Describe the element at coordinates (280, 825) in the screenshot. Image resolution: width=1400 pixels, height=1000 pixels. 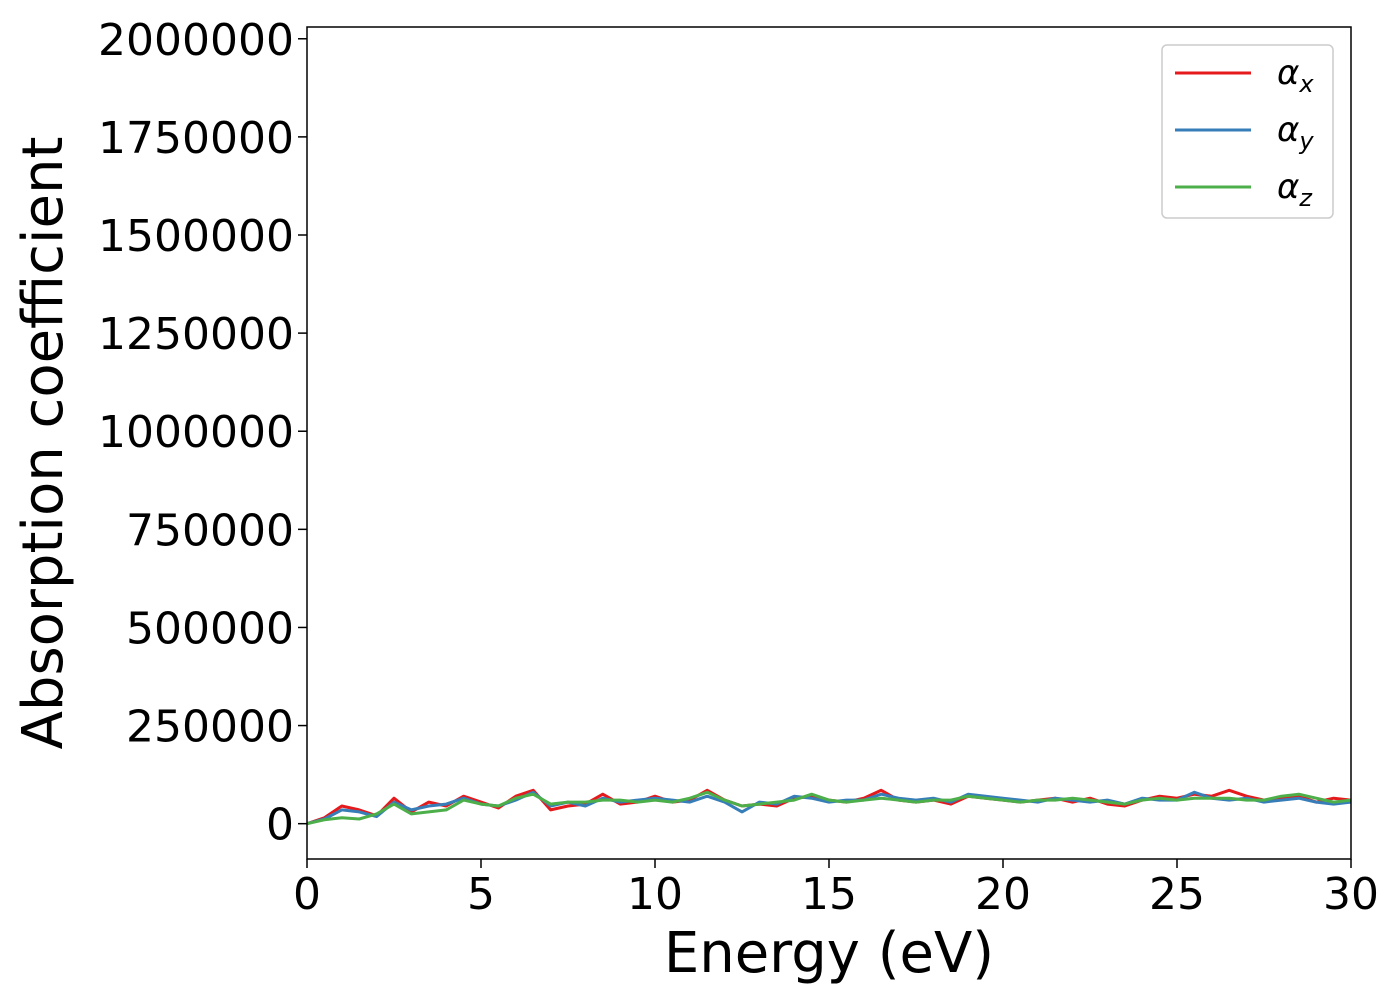
I see `y-tick-label: 0` at that location.